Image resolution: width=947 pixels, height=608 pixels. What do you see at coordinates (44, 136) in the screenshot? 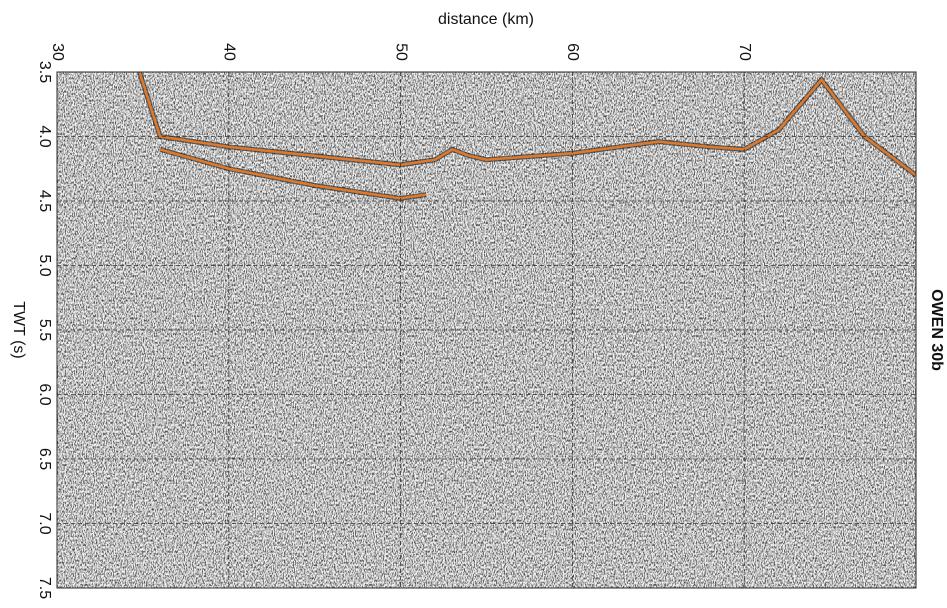
I see `y-tick-label: 4.0` at bounding box center [44, 136].